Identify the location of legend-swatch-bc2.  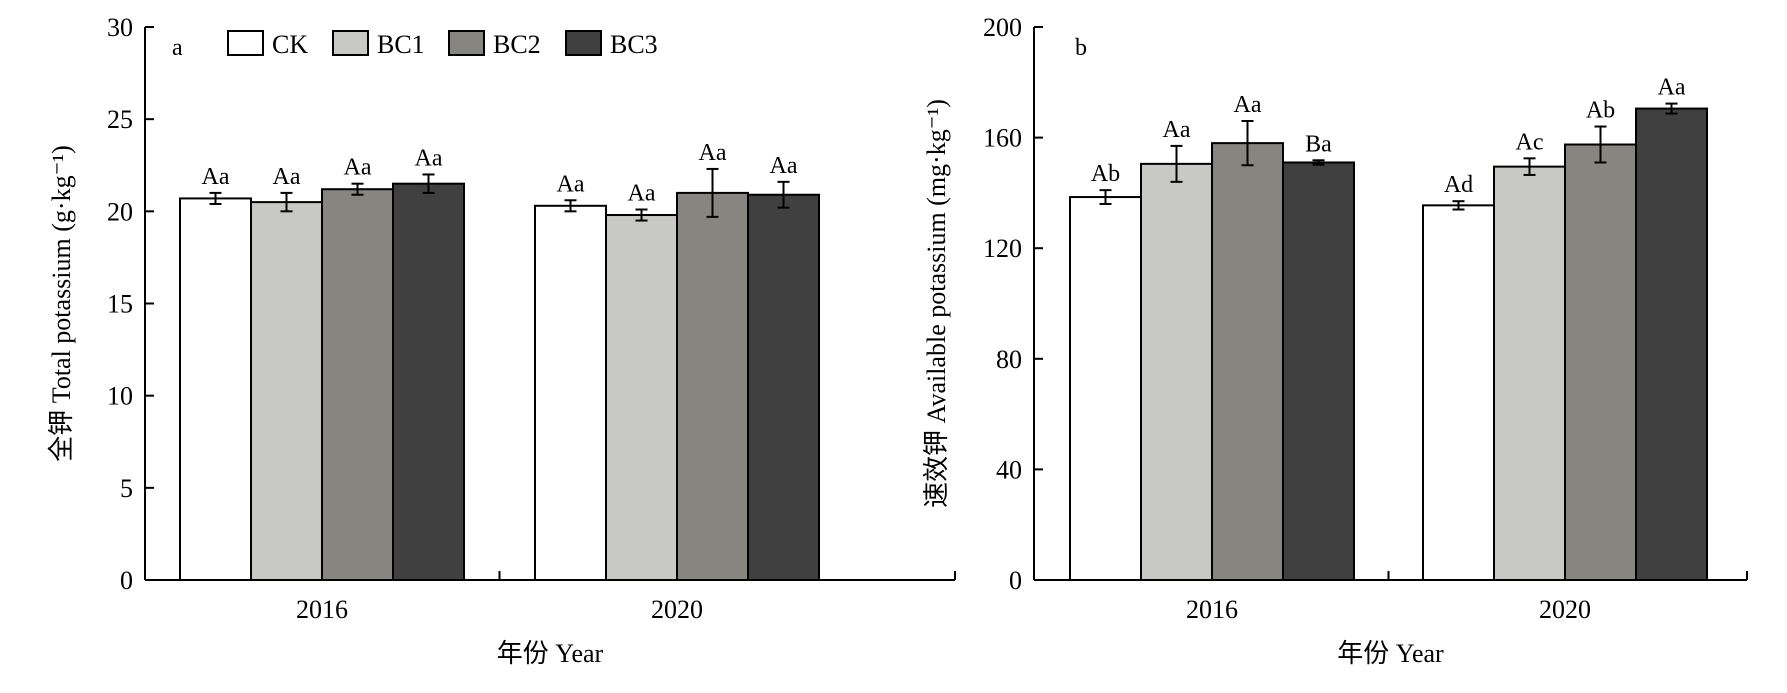
(466, 43).